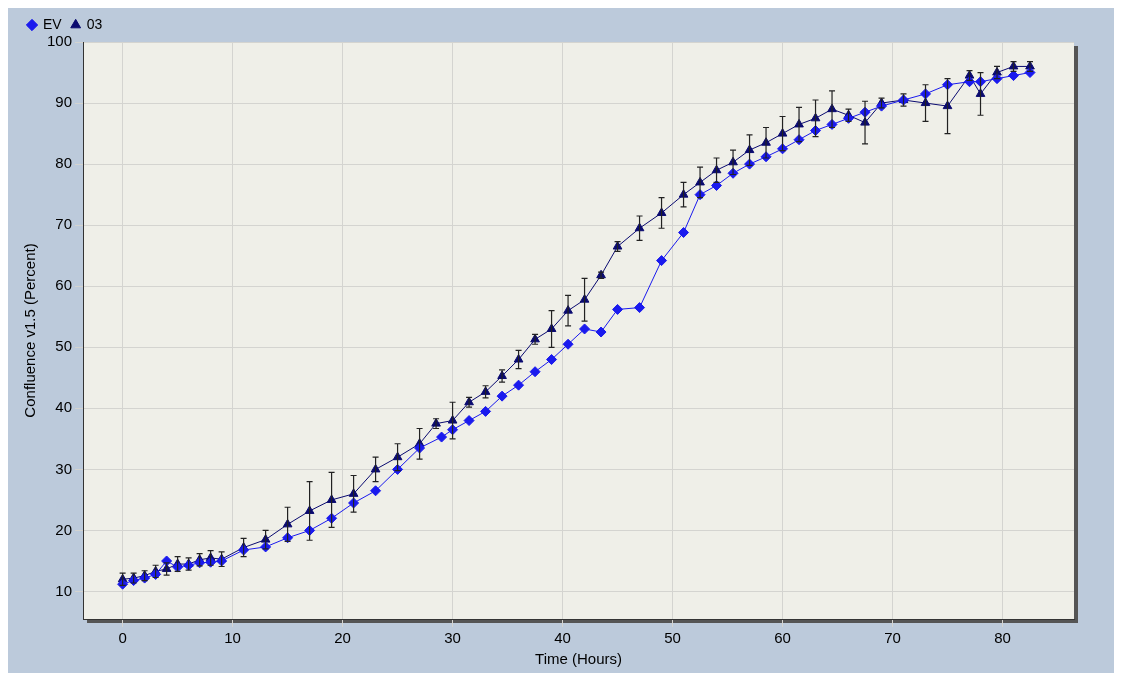 The height and width of the screenshot is (681, 1122). Describe the element at coordinates (562, 638) in the screenshot. I see `x-tick-label: 40` at that location.